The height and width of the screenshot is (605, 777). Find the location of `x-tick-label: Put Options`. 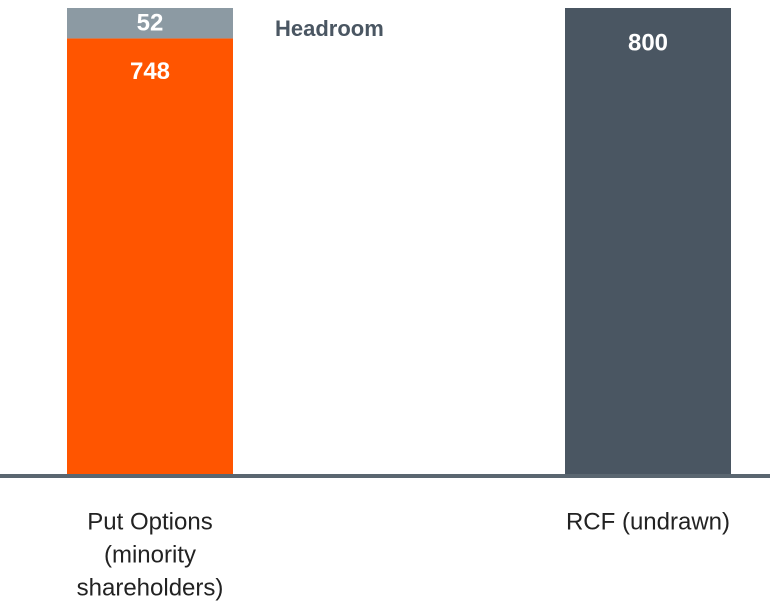

x-tick-label: Put Options is located at coordinates (149, 521).